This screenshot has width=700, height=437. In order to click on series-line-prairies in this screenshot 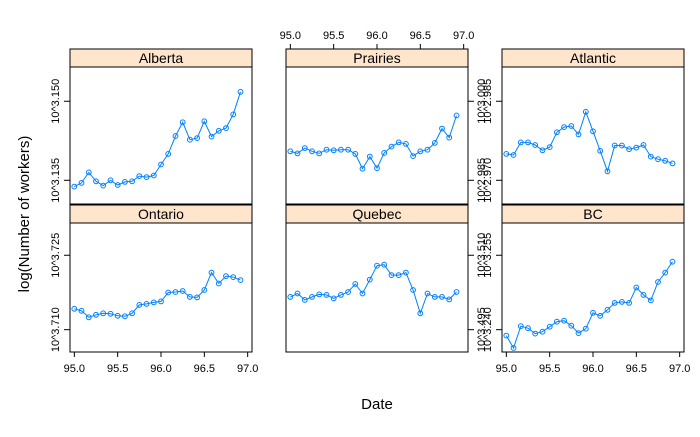, I will do `click(373, 142)`.